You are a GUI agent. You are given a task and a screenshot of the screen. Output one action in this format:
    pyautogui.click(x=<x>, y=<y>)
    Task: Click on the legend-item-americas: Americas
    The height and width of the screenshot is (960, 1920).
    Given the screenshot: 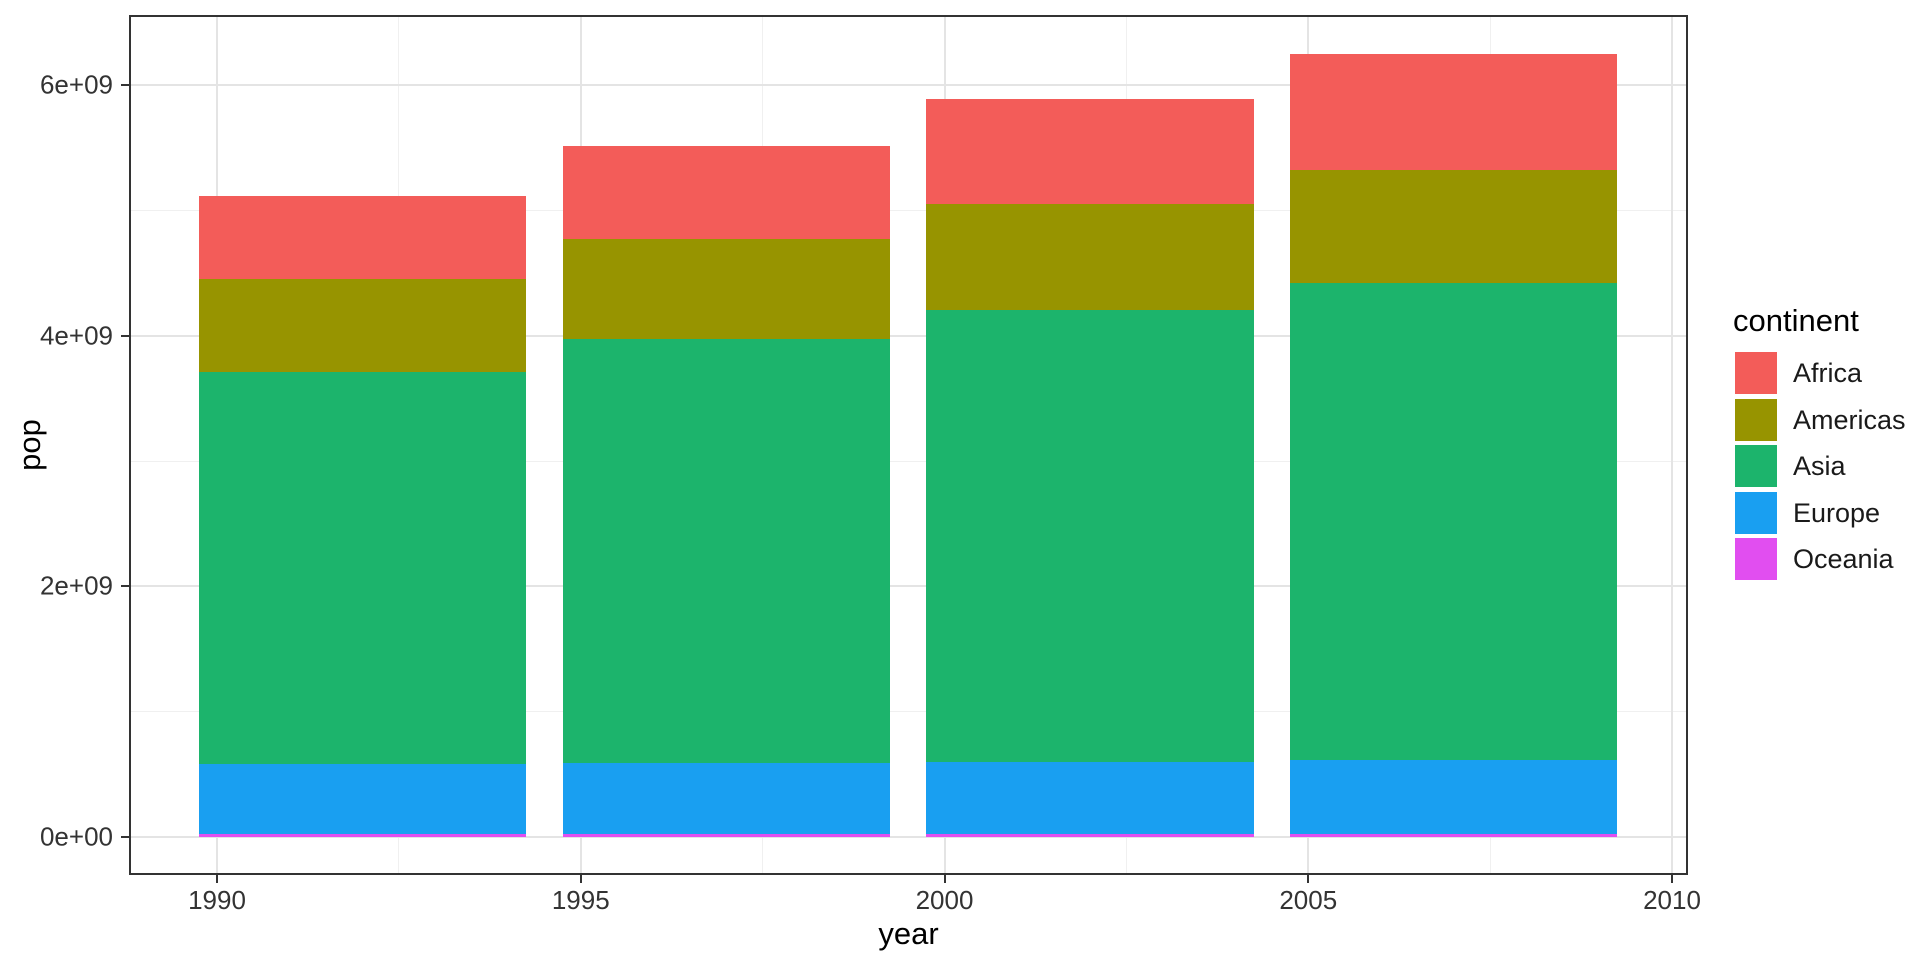 What is the action you would take?
    pyautogui.click(x=1827, y=419)
    